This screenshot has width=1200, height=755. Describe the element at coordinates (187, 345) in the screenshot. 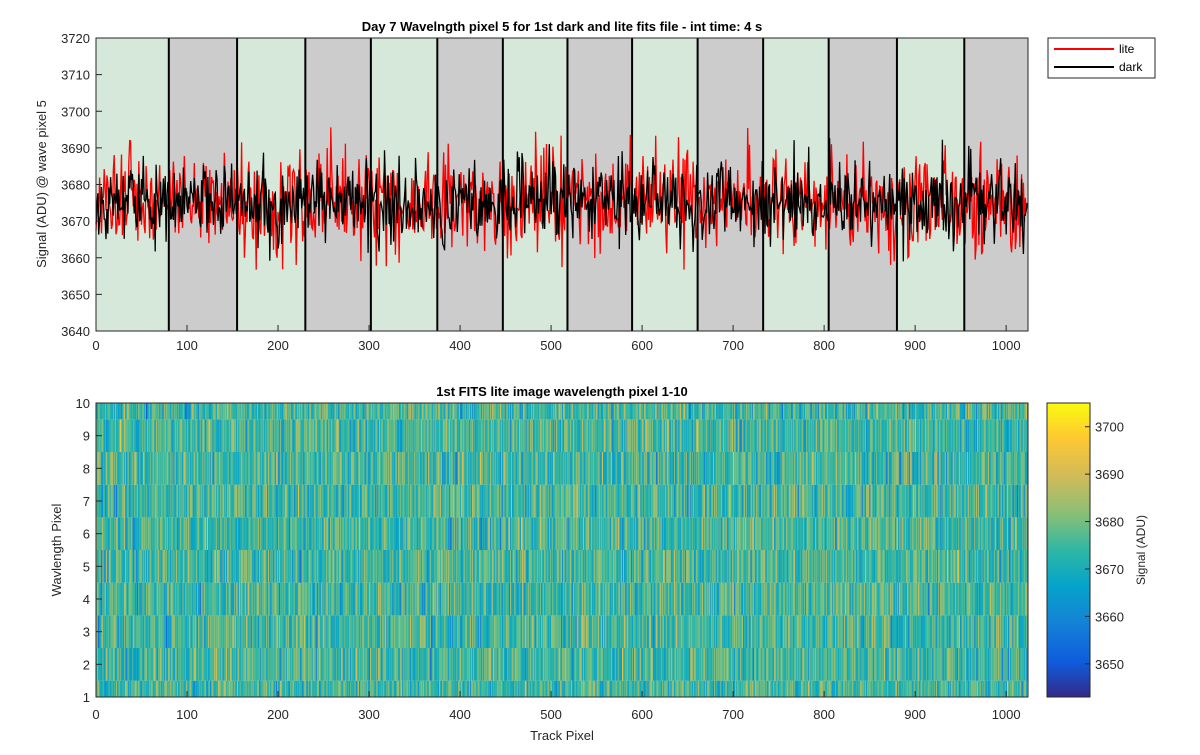

I see `top-x-tick-label: 100` at that location.